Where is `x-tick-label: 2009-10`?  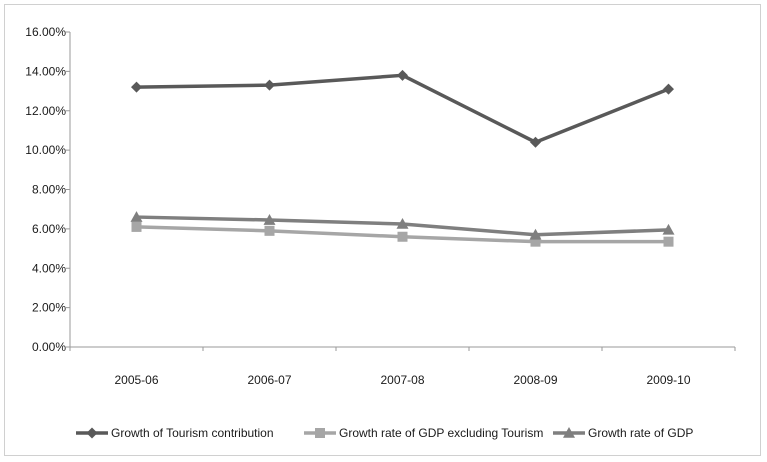 x-tick-label: 2009-10 is located at coordinates (668, 380).